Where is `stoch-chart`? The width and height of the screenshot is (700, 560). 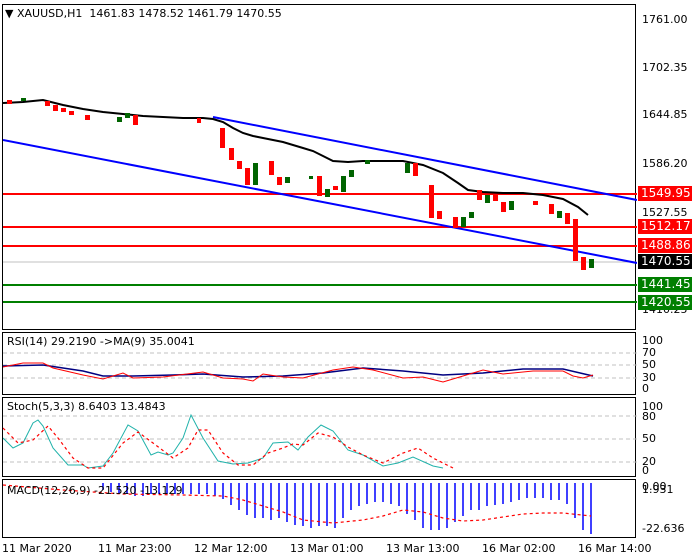 stoch-chart is located at coordinates (320, 441).